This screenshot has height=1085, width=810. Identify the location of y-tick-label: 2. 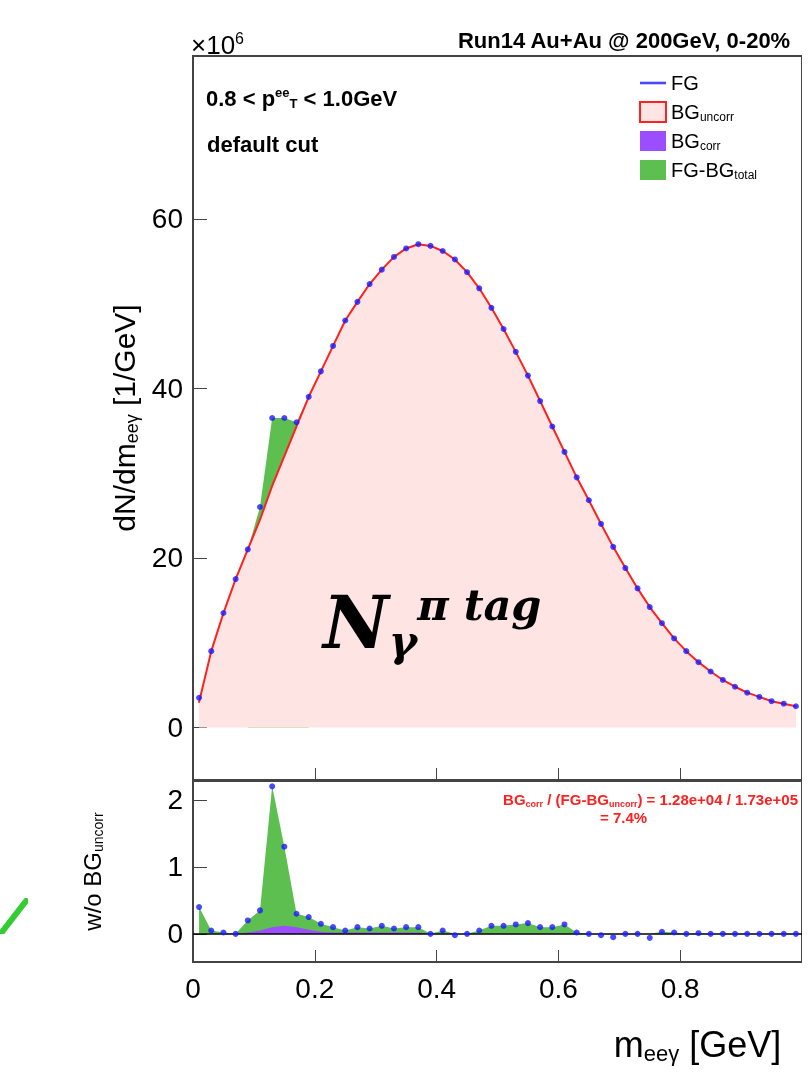
(175, 800).